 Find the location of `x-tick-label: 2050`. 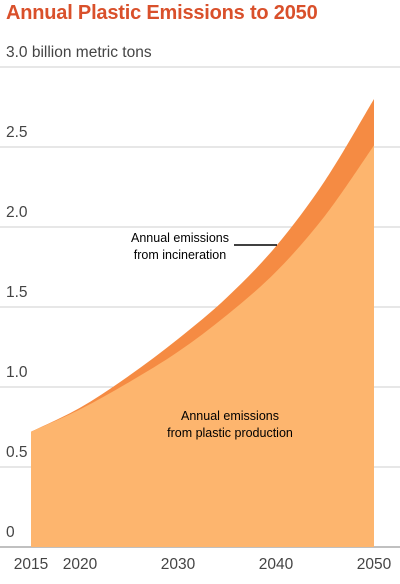

x-tick-label: 2050 is located at coordinates (374, 564).